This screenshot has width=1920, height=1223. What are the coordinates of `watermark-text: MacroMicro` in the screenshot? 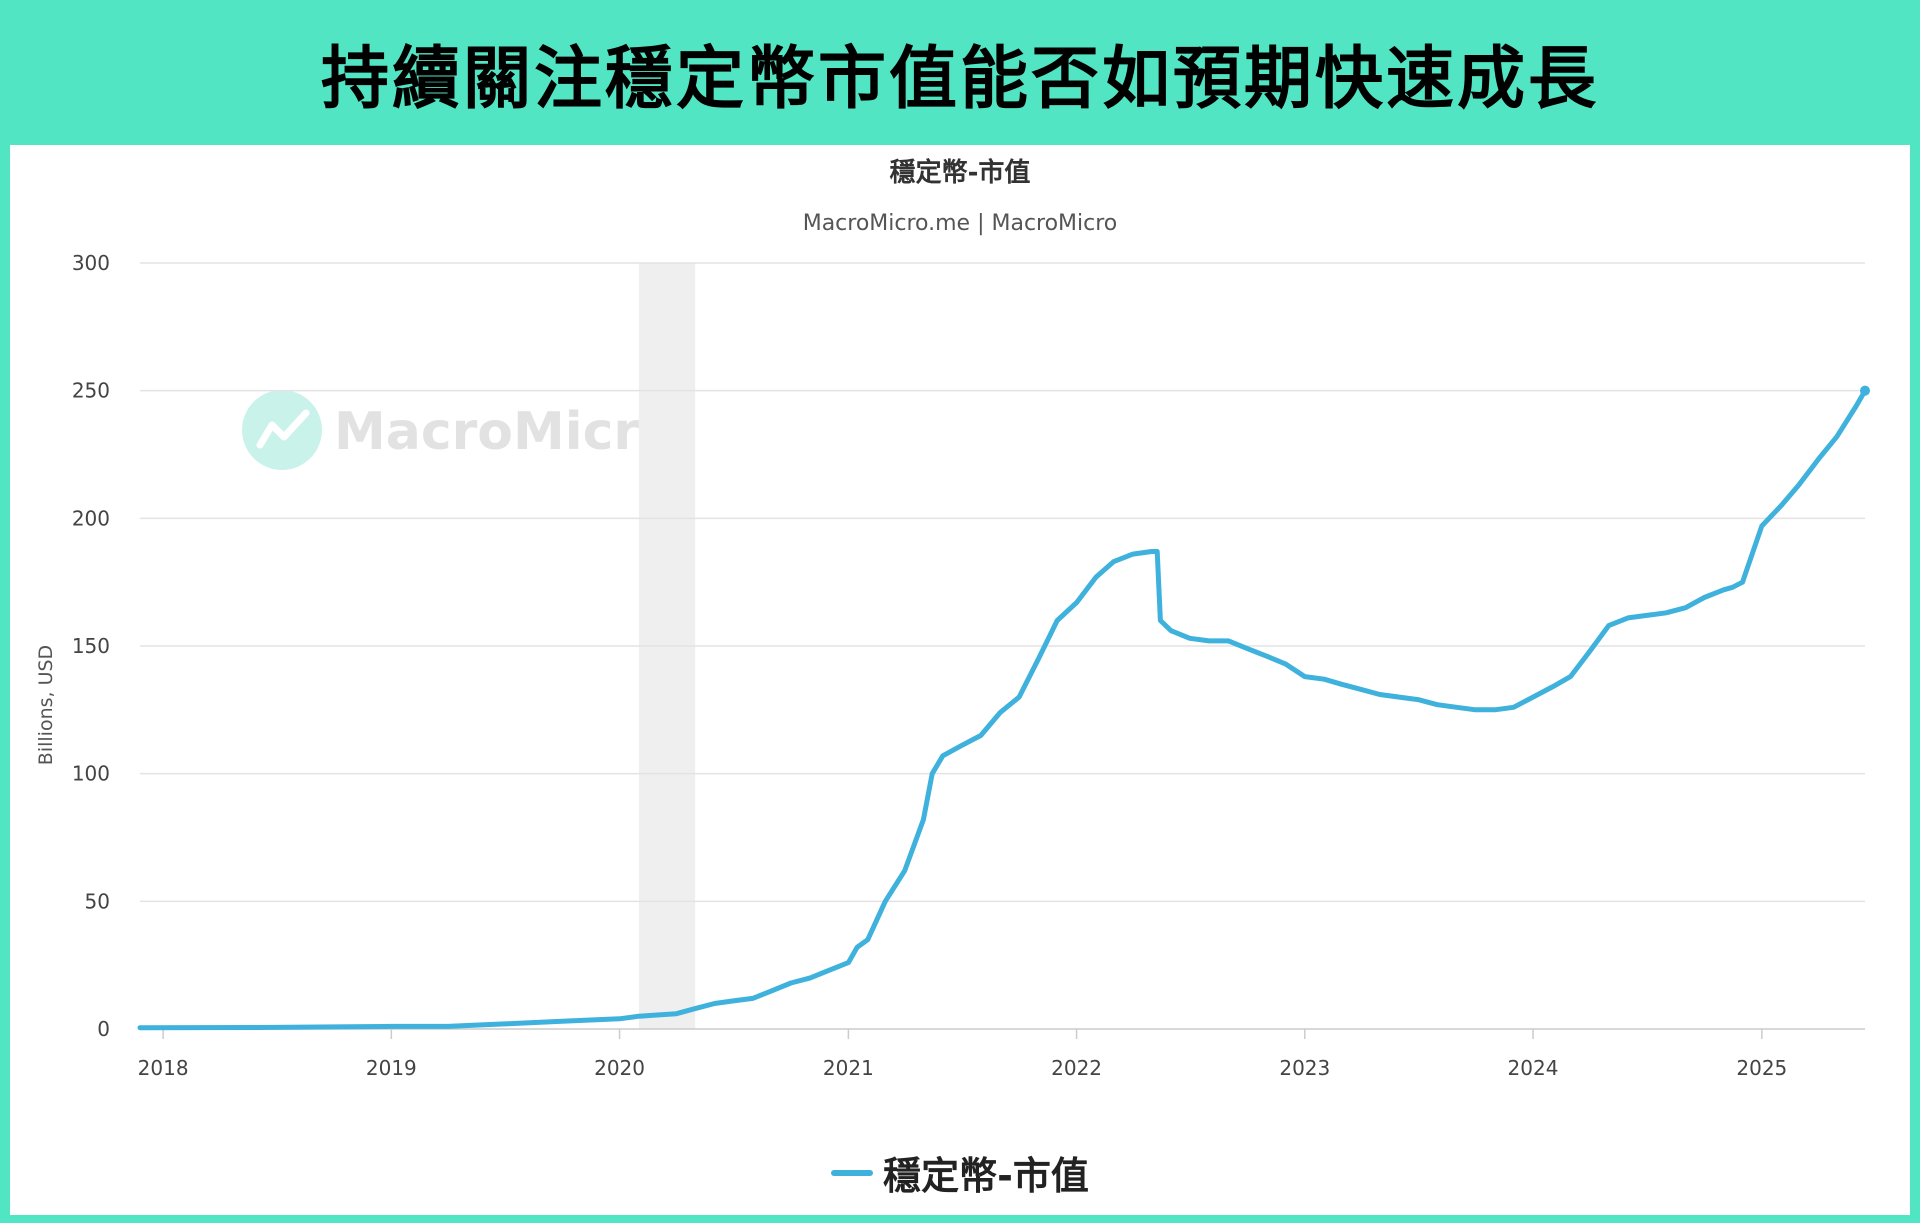 It's located at (504, 432).